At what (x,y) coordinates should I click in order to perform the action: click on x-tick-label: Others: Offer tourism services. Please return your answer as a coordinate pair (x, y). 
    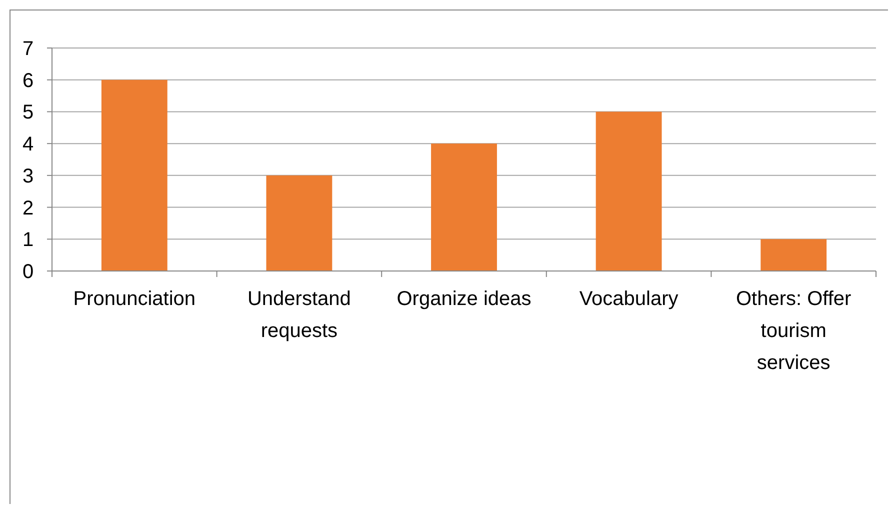
    Looking at the image, I should click on (794, 331).